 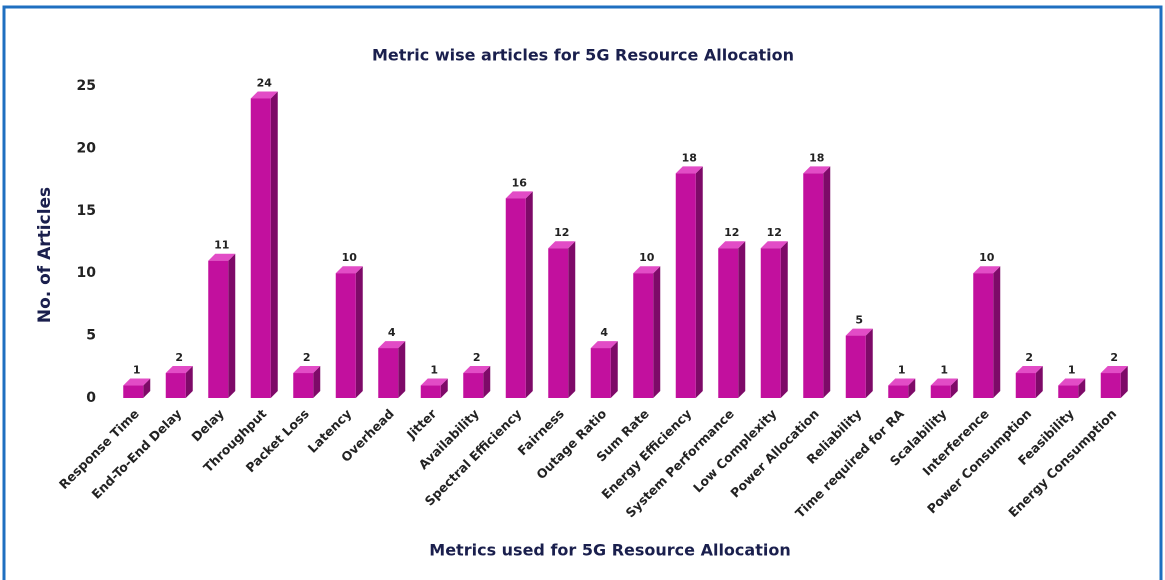 I want to click on y-tick-label: 10, so click(x=87, y=273).